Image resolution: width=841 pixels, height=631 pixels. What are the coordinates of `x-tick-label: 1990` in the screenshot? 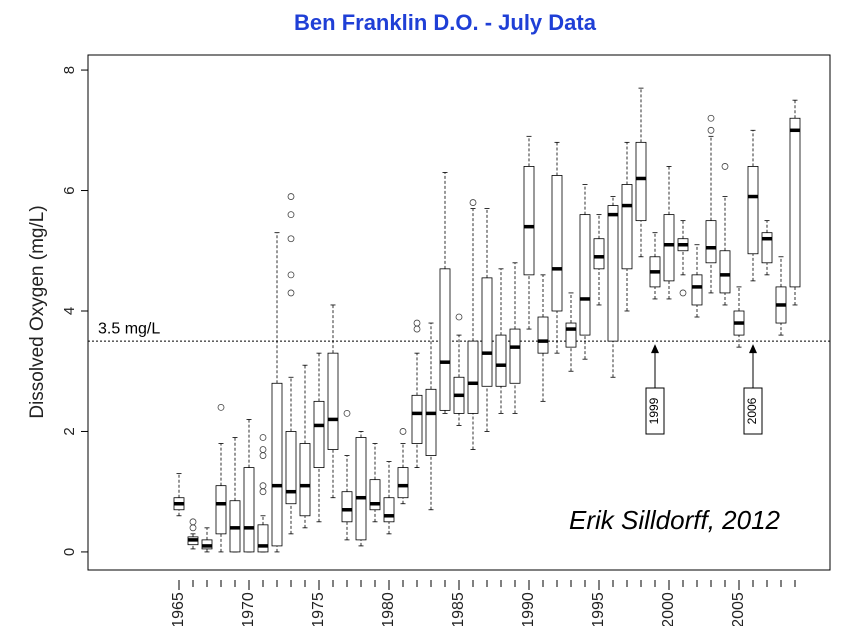 It's located at (528, 609).